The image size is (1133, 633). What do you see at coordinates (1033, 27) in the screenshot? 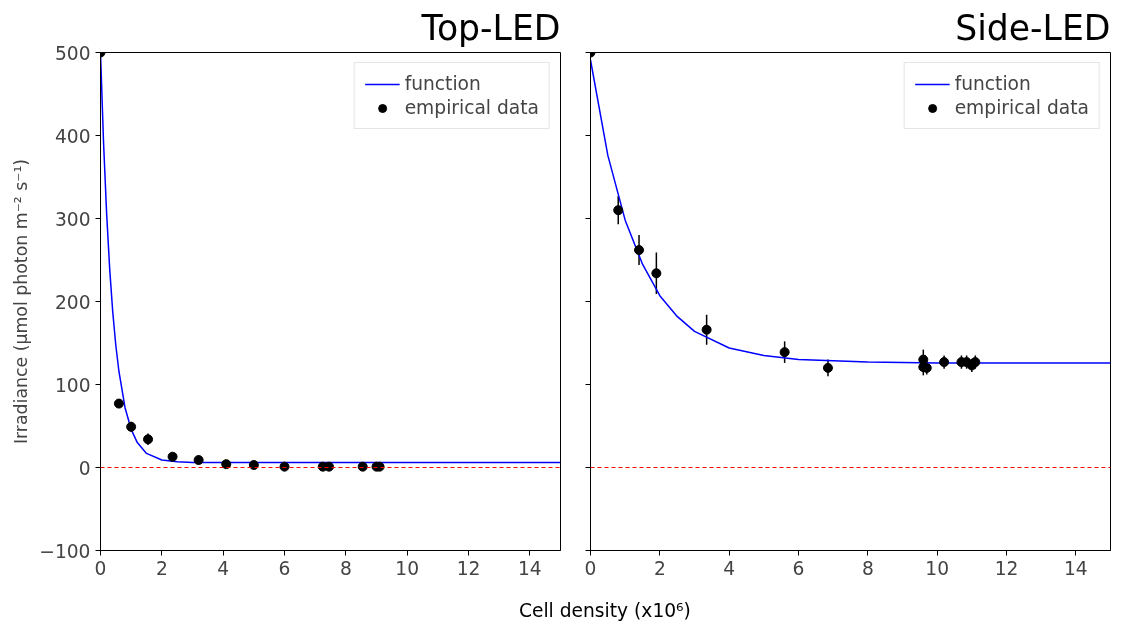
I see `chart-title: Side-LED` at bounding box center [1033, 27].